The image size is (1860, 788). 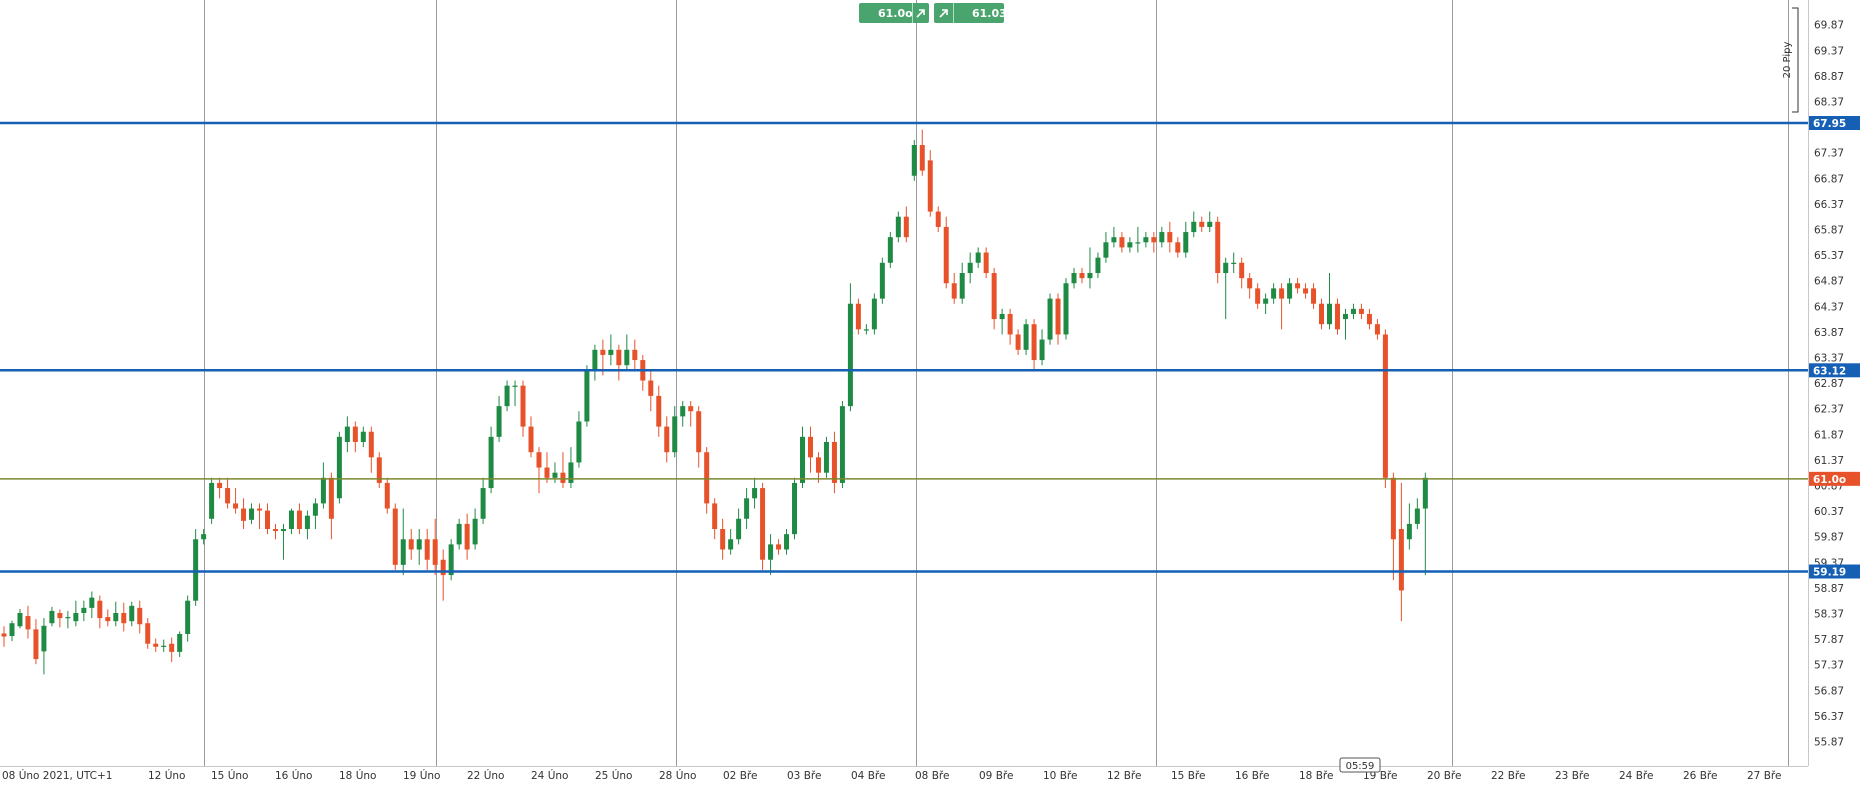 I want to click on sell-button: 61.0o, so click(x=894, y=13).